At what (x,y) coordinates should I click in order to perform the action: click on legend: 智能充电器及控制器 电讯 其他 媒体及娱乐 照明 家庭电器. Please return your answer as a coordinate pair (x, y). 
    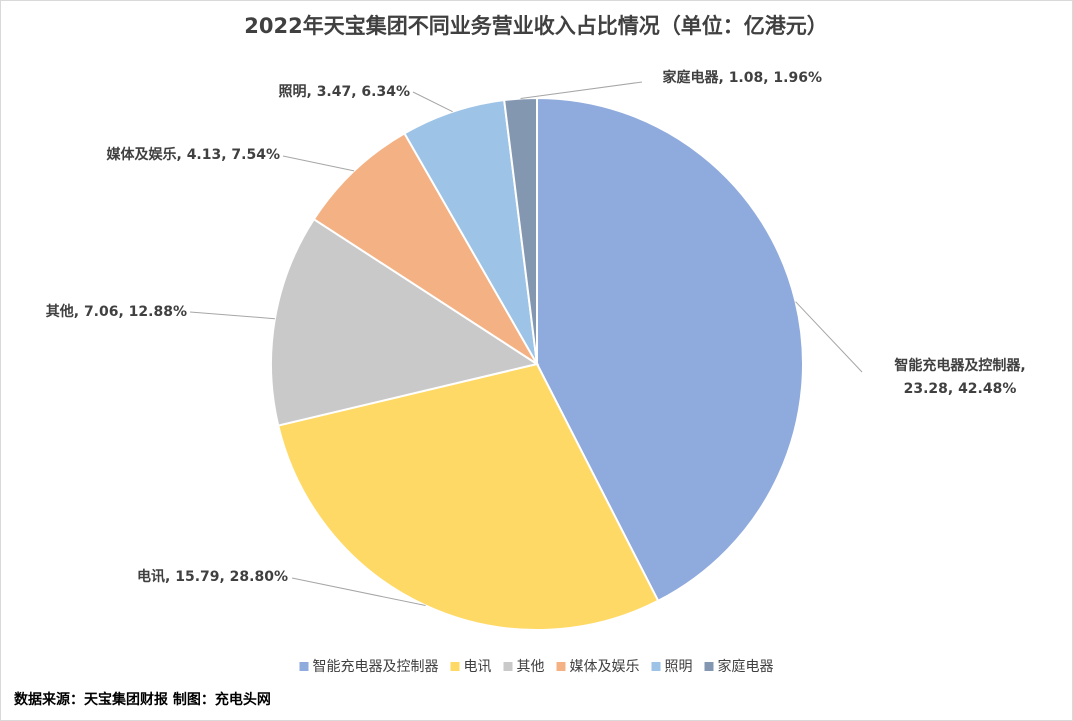
    Looking at the image, I should click on (536, 666).